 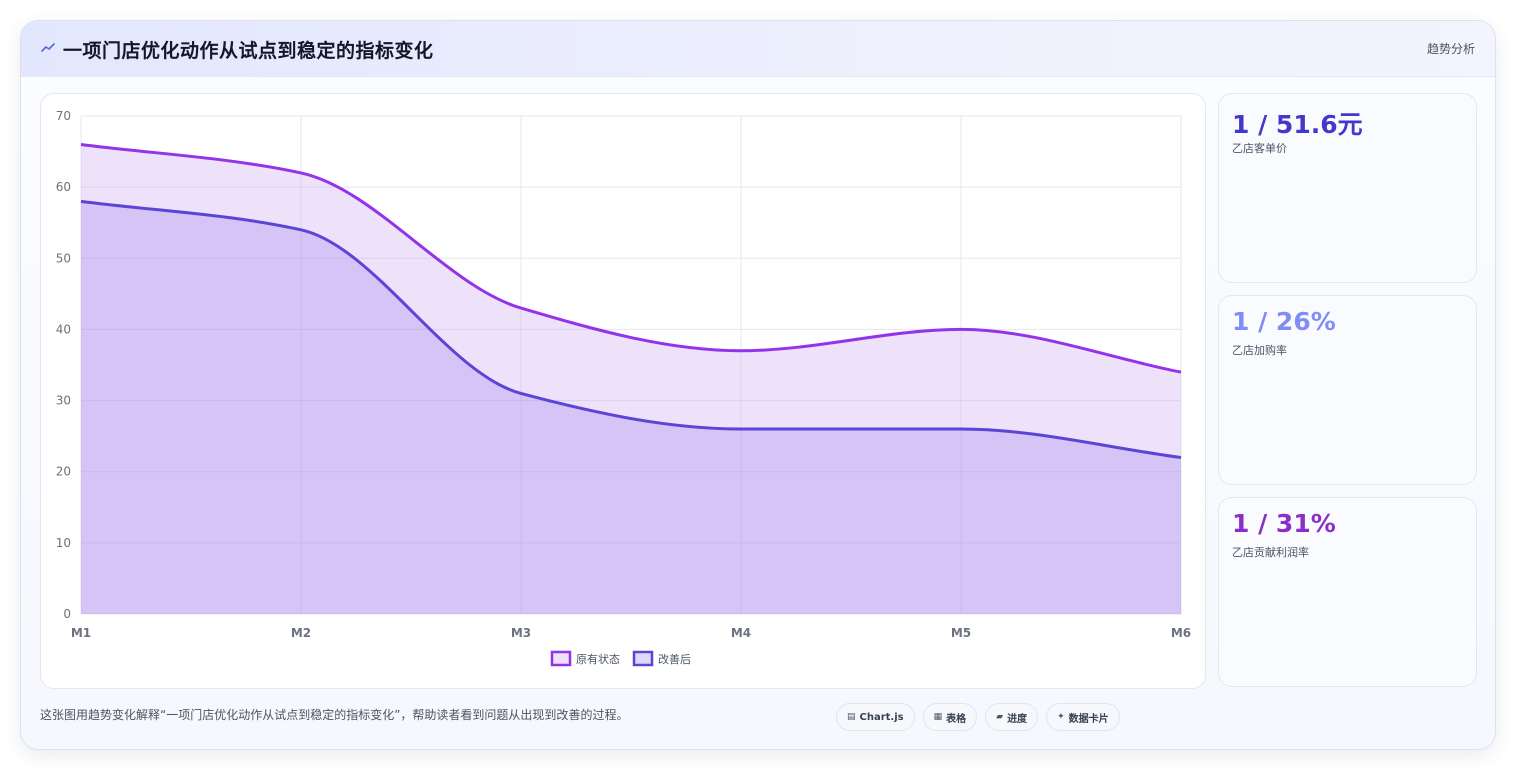 I want to click on chip-progress: ▰ 进度, so click(x=1012, y=717).